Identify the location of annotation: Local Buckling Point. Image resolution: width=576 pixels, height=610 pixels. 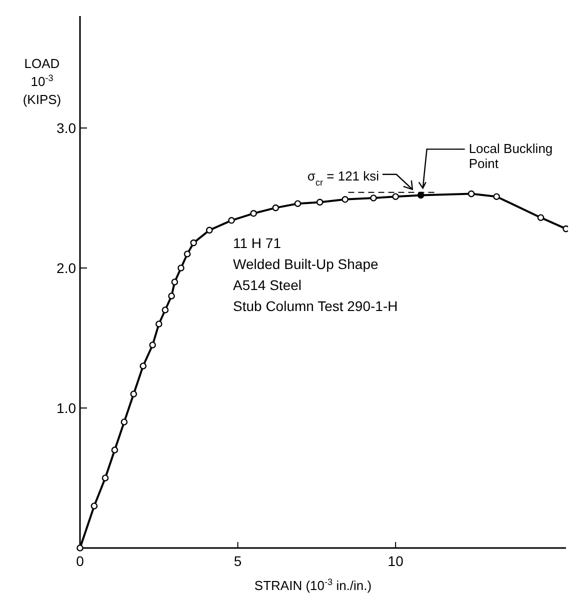
(510, 156).